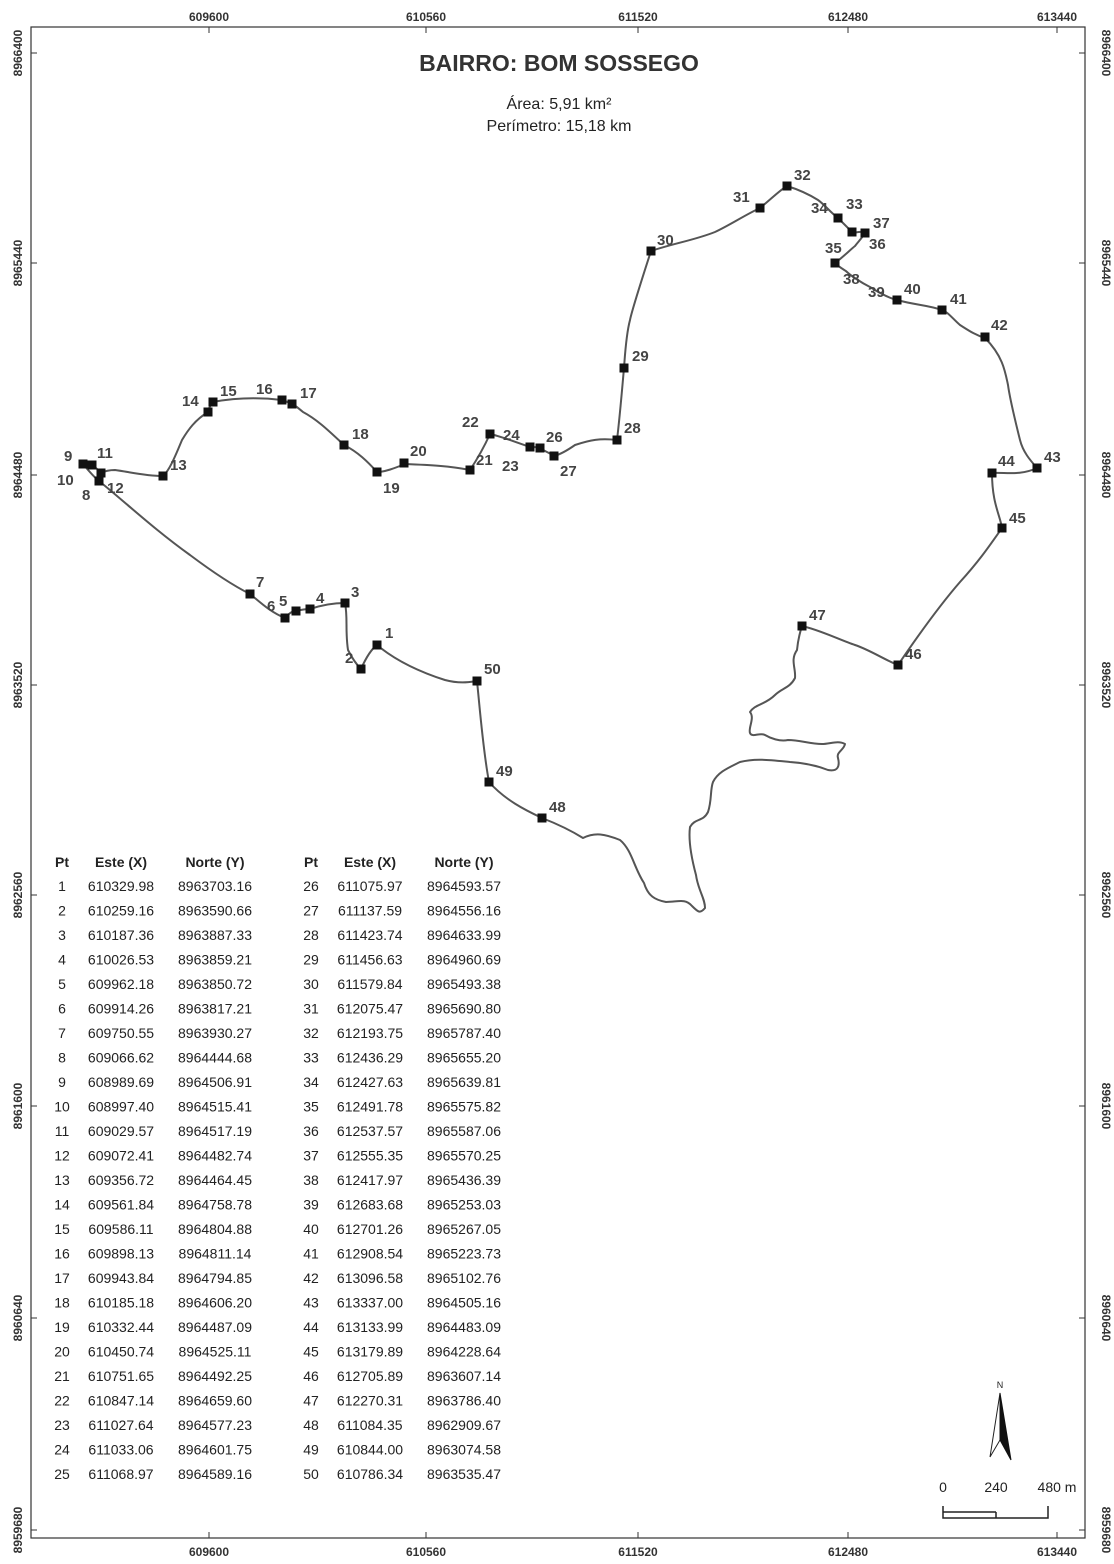 The image size is (1114, 1564). What do you see at coordinates (62, 1033) in the screenshot?
I see `table-cell-pt: 7` at bounding box center [62, 1033].